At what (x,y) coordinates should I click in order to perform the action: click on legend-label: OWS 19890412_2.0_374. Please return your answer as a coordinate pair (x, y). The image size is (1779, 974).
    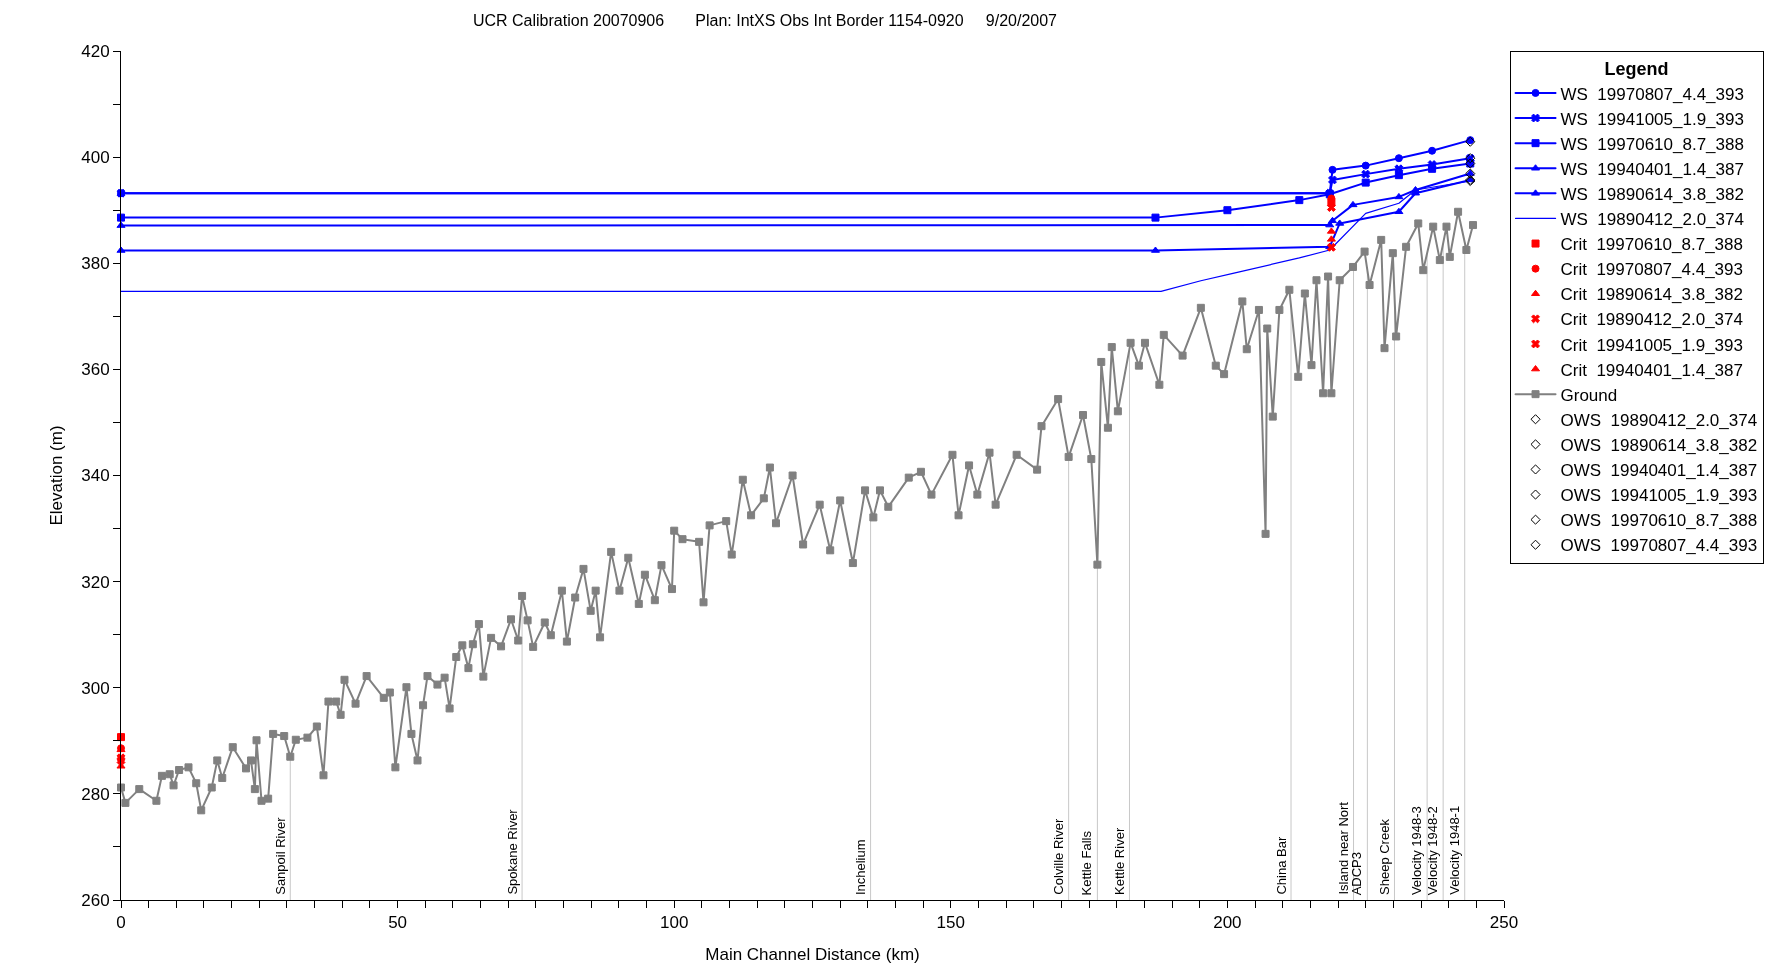
    Looking at the image, I should click on (1659, 420).